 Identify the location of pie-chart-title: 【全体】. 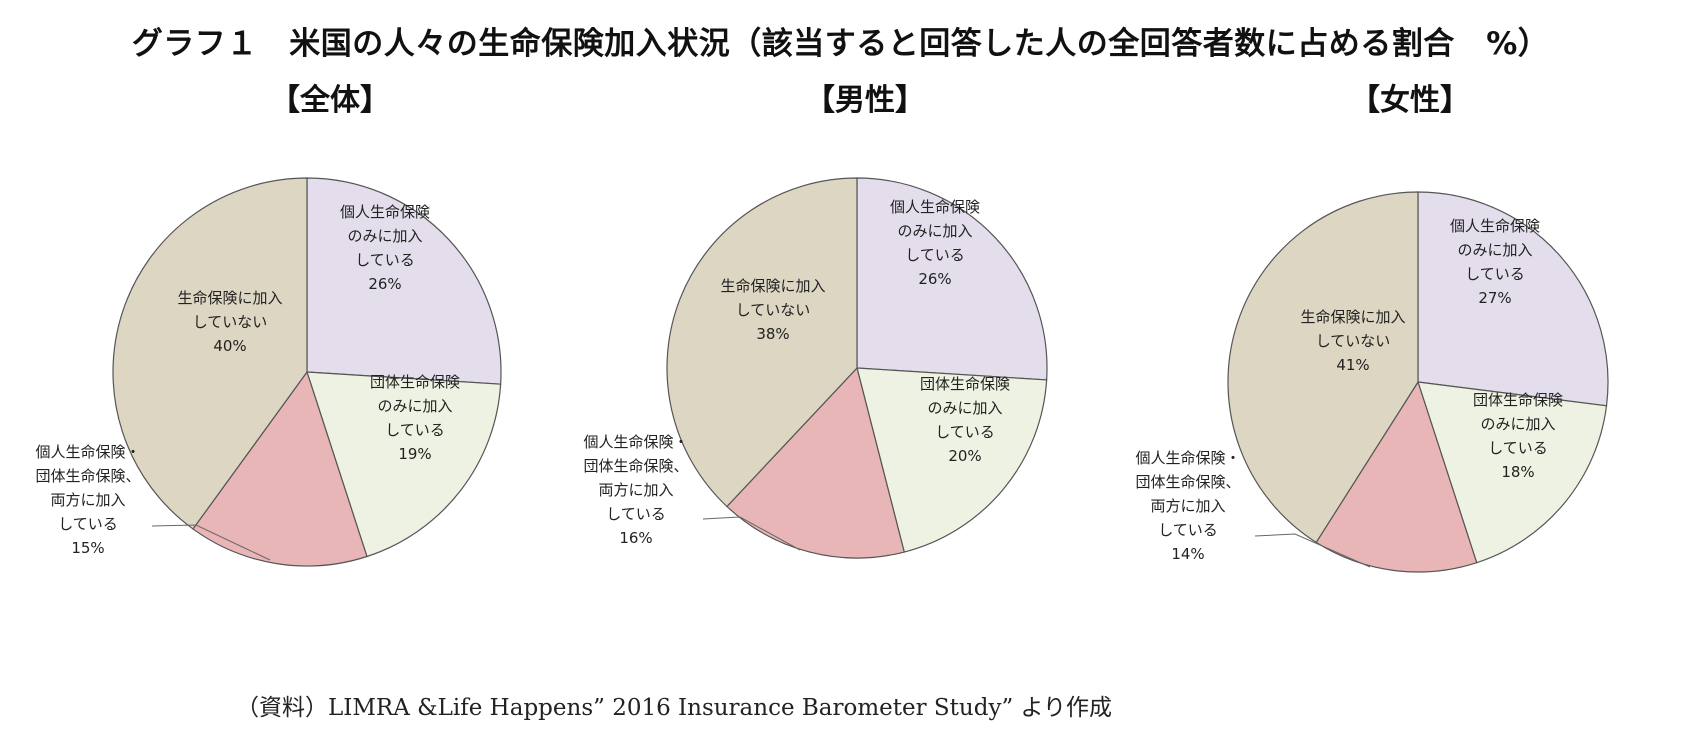
(330, 100).